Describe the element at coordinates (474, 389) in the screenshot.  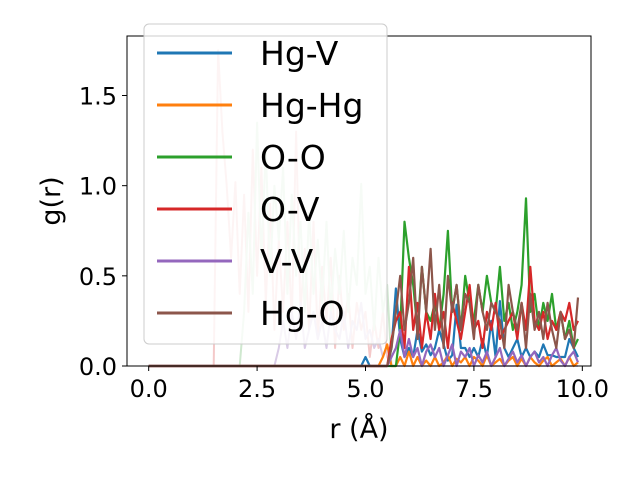
I see `x-tick-label: 7.5` at that location.